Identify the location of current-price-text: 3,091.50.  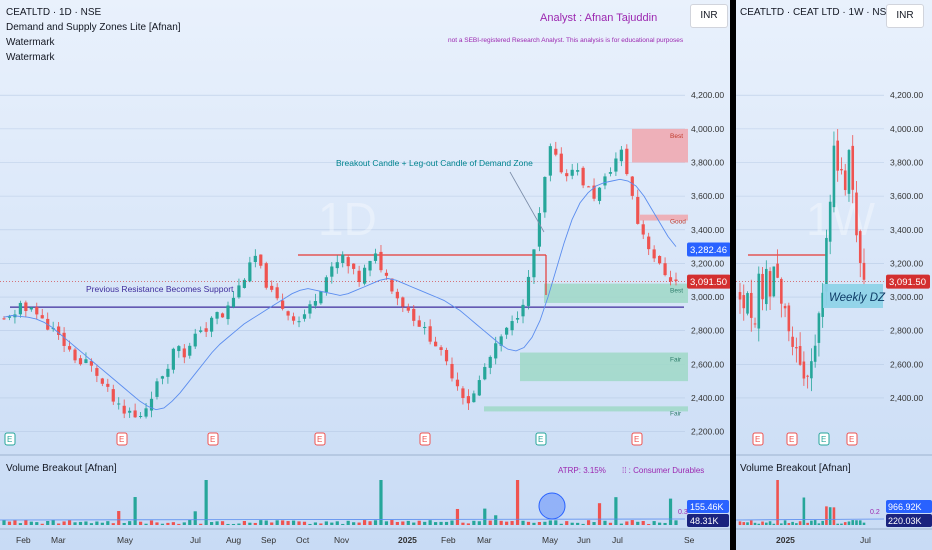
(907, 282).